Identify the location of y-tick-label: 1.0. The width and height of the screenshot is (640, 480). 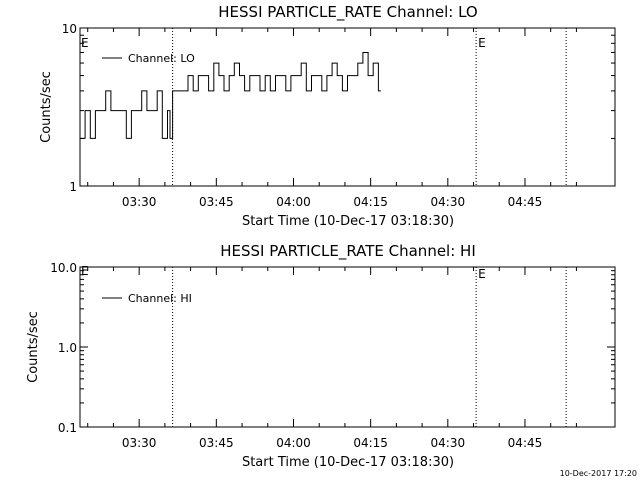
(67, 348).